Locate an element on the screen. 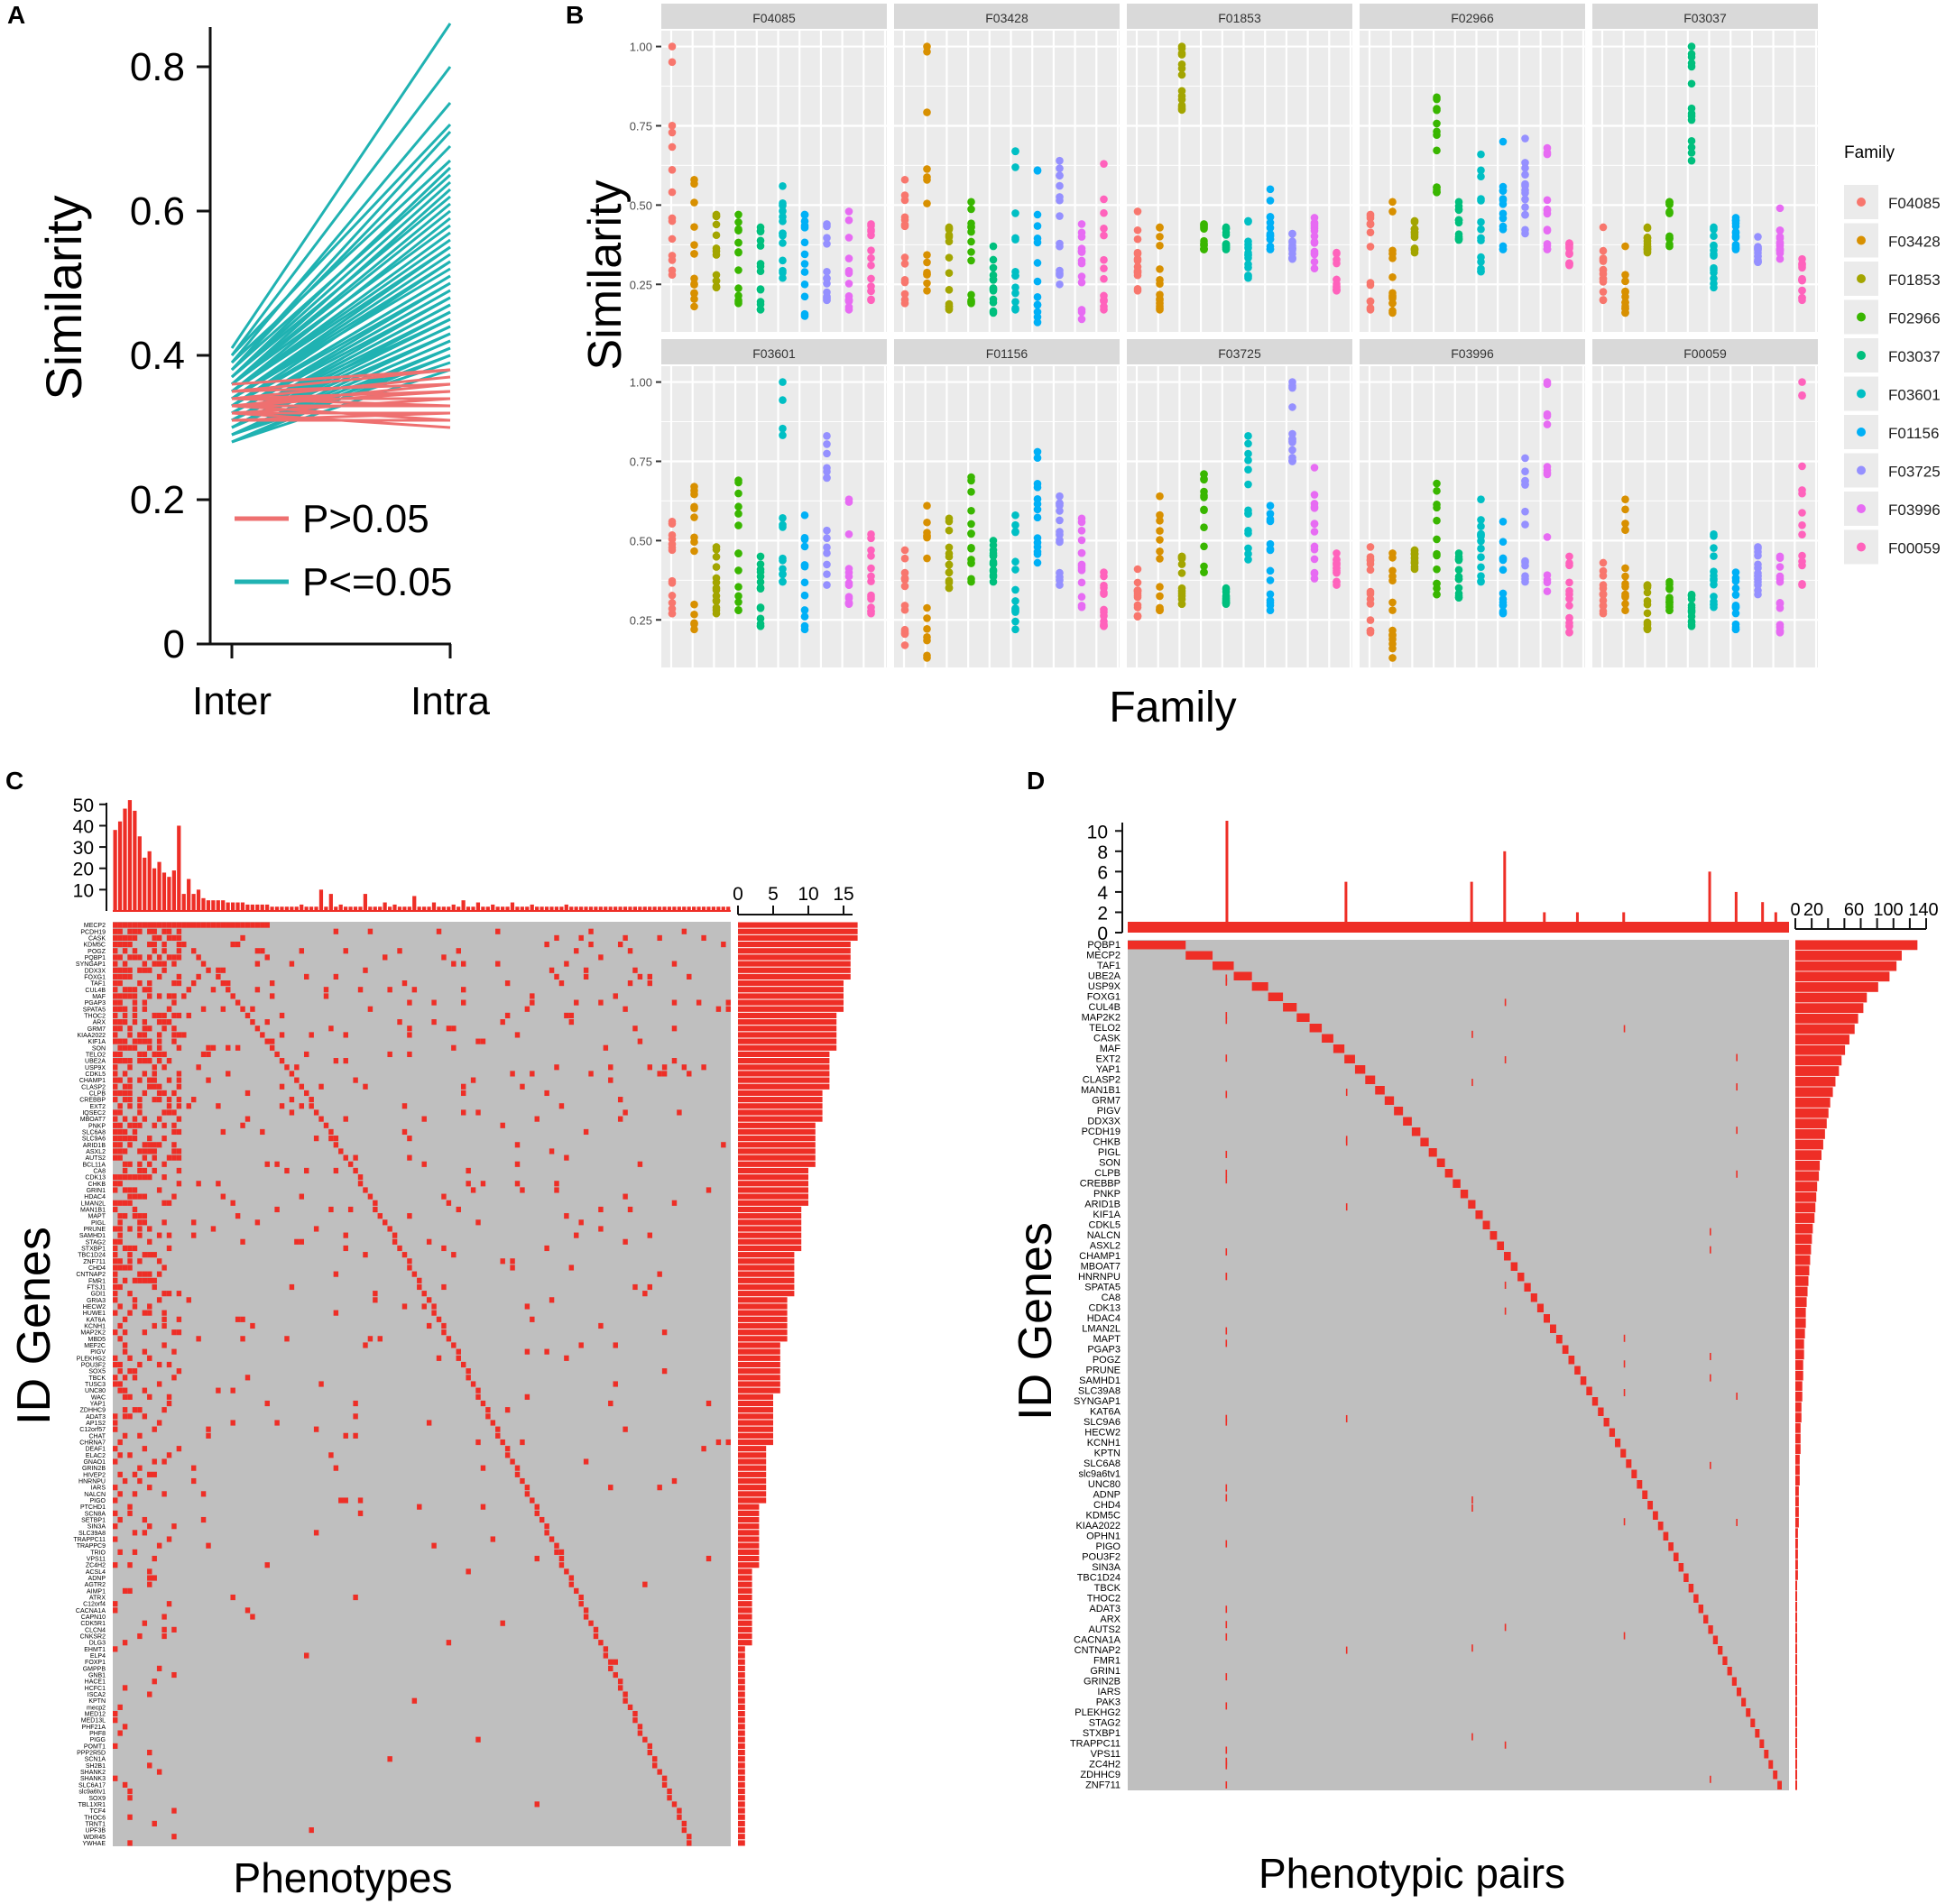  legend-label: F03037 is located at coordinates (1915, 356).